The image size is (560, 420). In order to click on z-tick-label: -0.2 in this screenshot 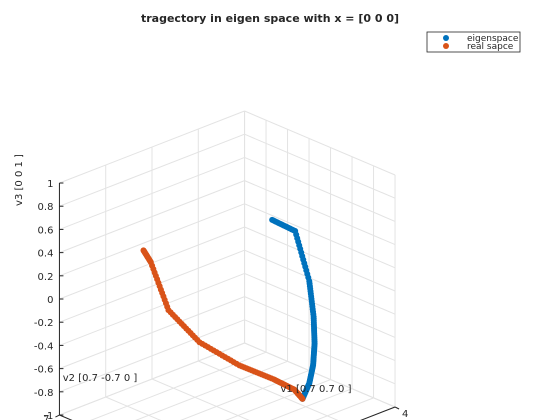, I will do `click(44, 323)`.